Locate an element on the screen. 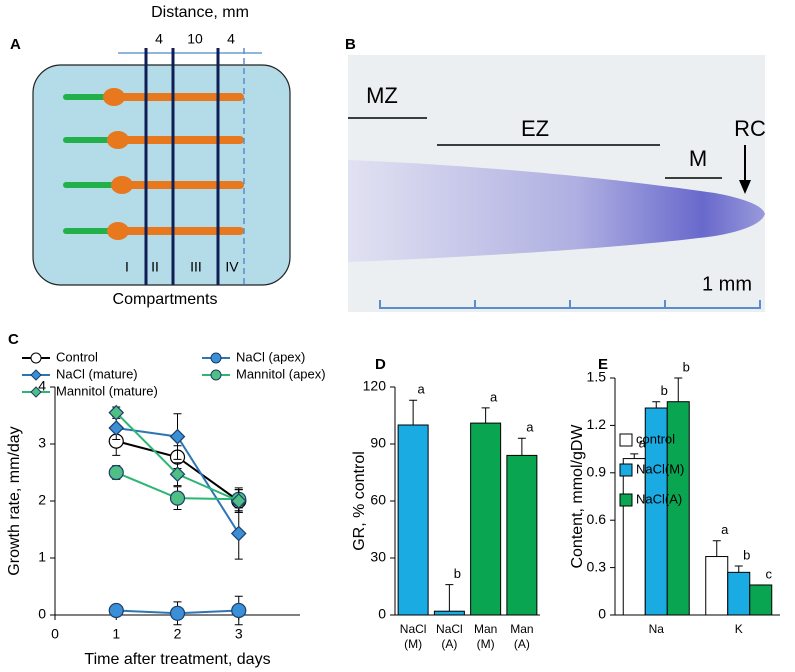 Image resolution: width=795 pixels, height=672 pixels. compartment-label: III is located at coordinates (196, 267).